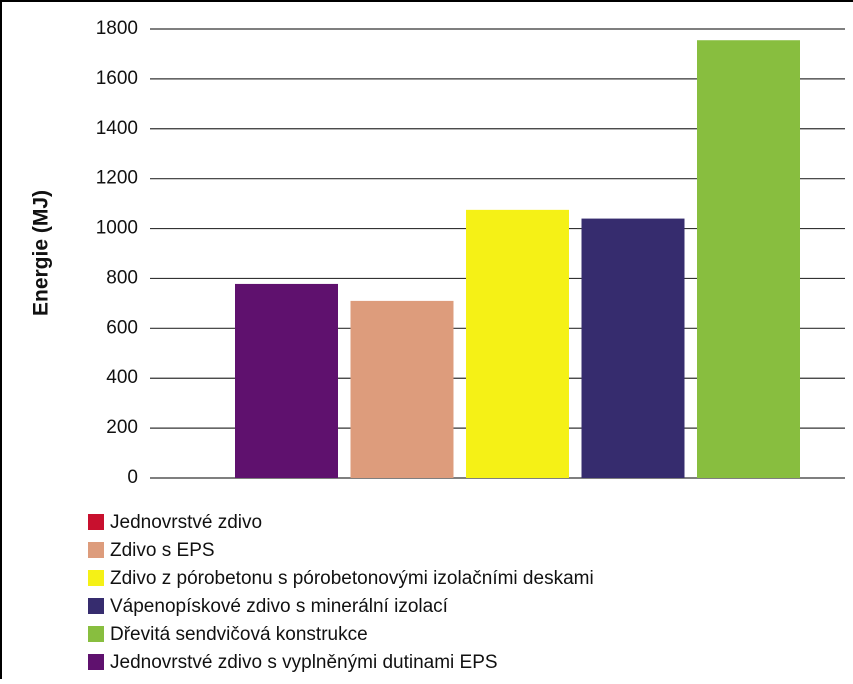 This screenshot has height=684, width=853. I want to click on y-tick-label: 0, so click(132, 477).